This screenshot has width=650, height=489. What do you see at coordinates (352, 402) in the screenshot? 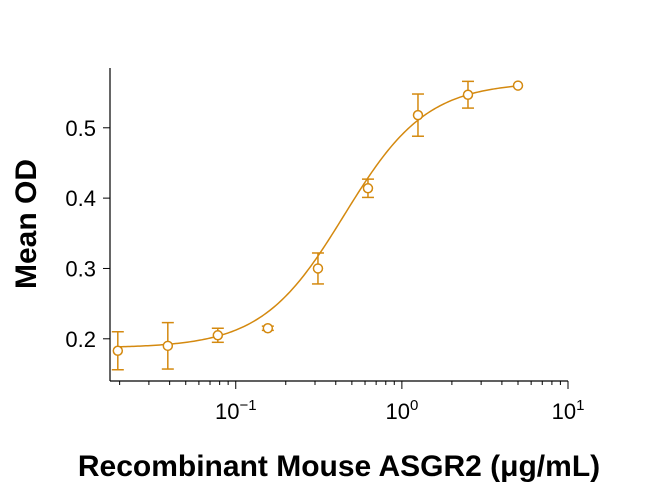
I see `x-axis-ticks: 10⁻¹ 10⁰ 10¹` at bounding box center [352, 402].